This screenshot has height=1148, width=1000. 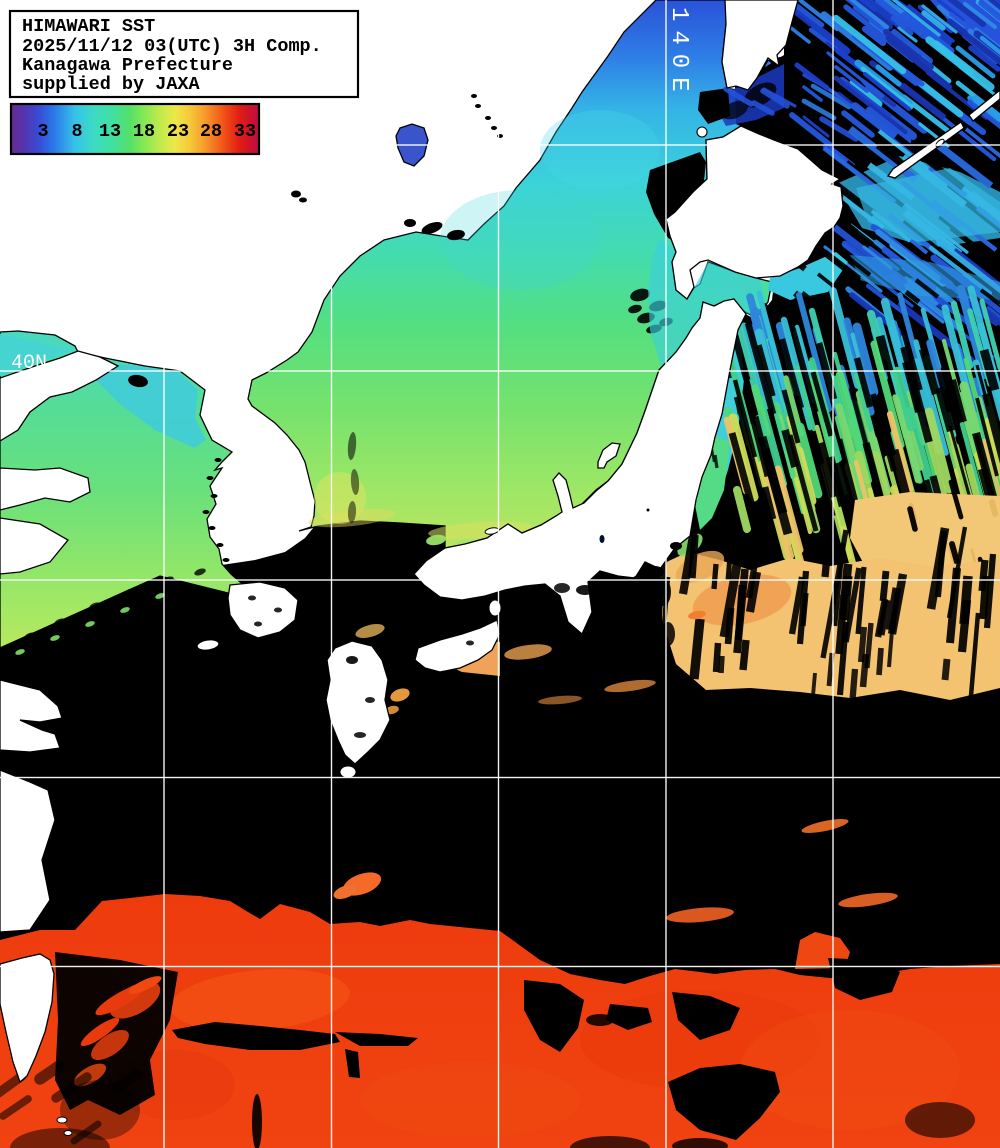 I want to click on svg-text: 33, so click(x=245, y=131).